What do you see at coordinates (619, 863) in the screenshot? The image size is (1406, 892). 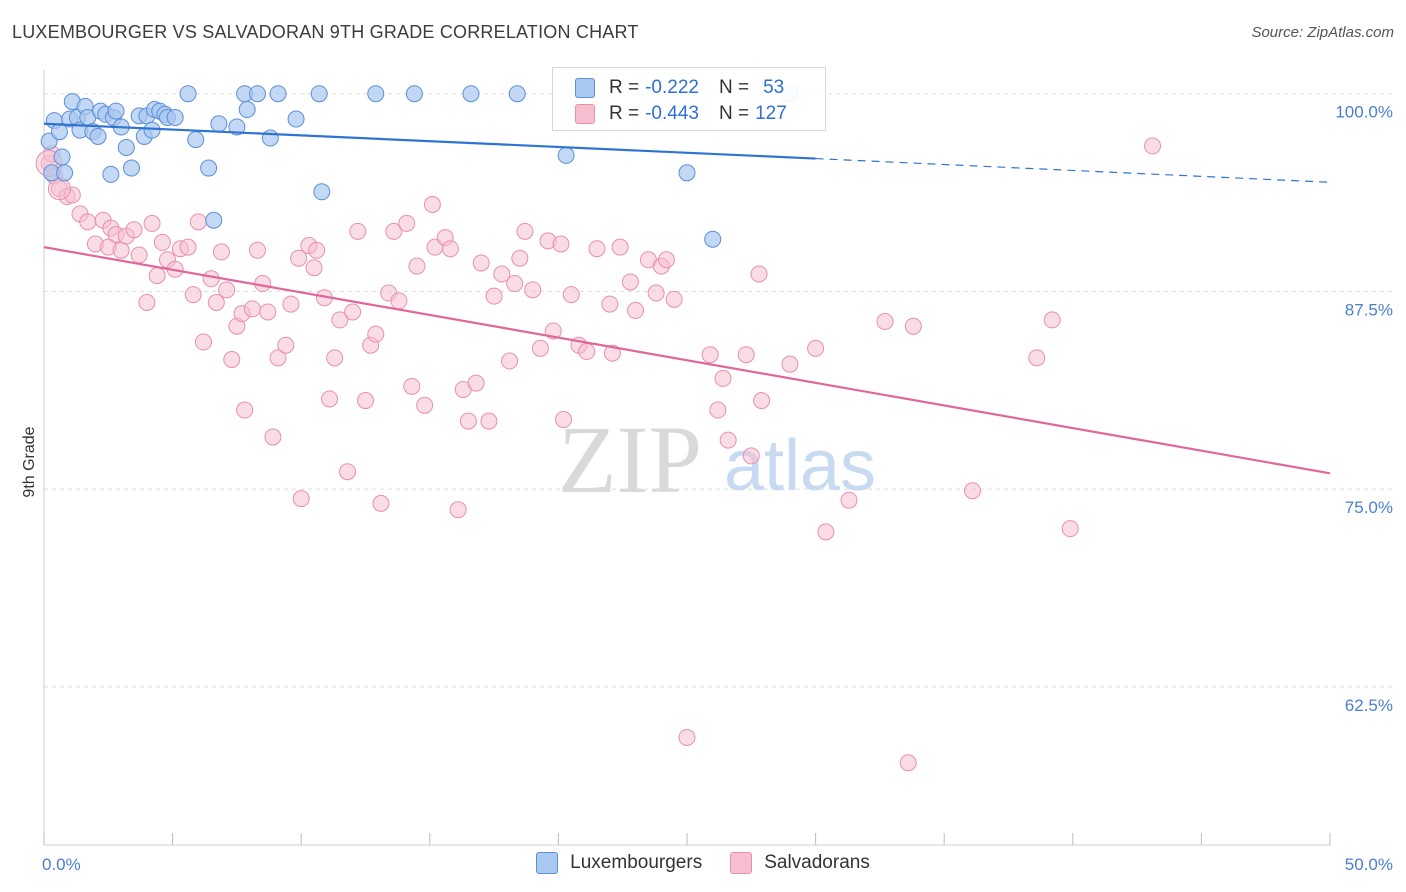 I see `legend-item-luxembourgers: Luxembourgers` at bounding box center [619, 863].